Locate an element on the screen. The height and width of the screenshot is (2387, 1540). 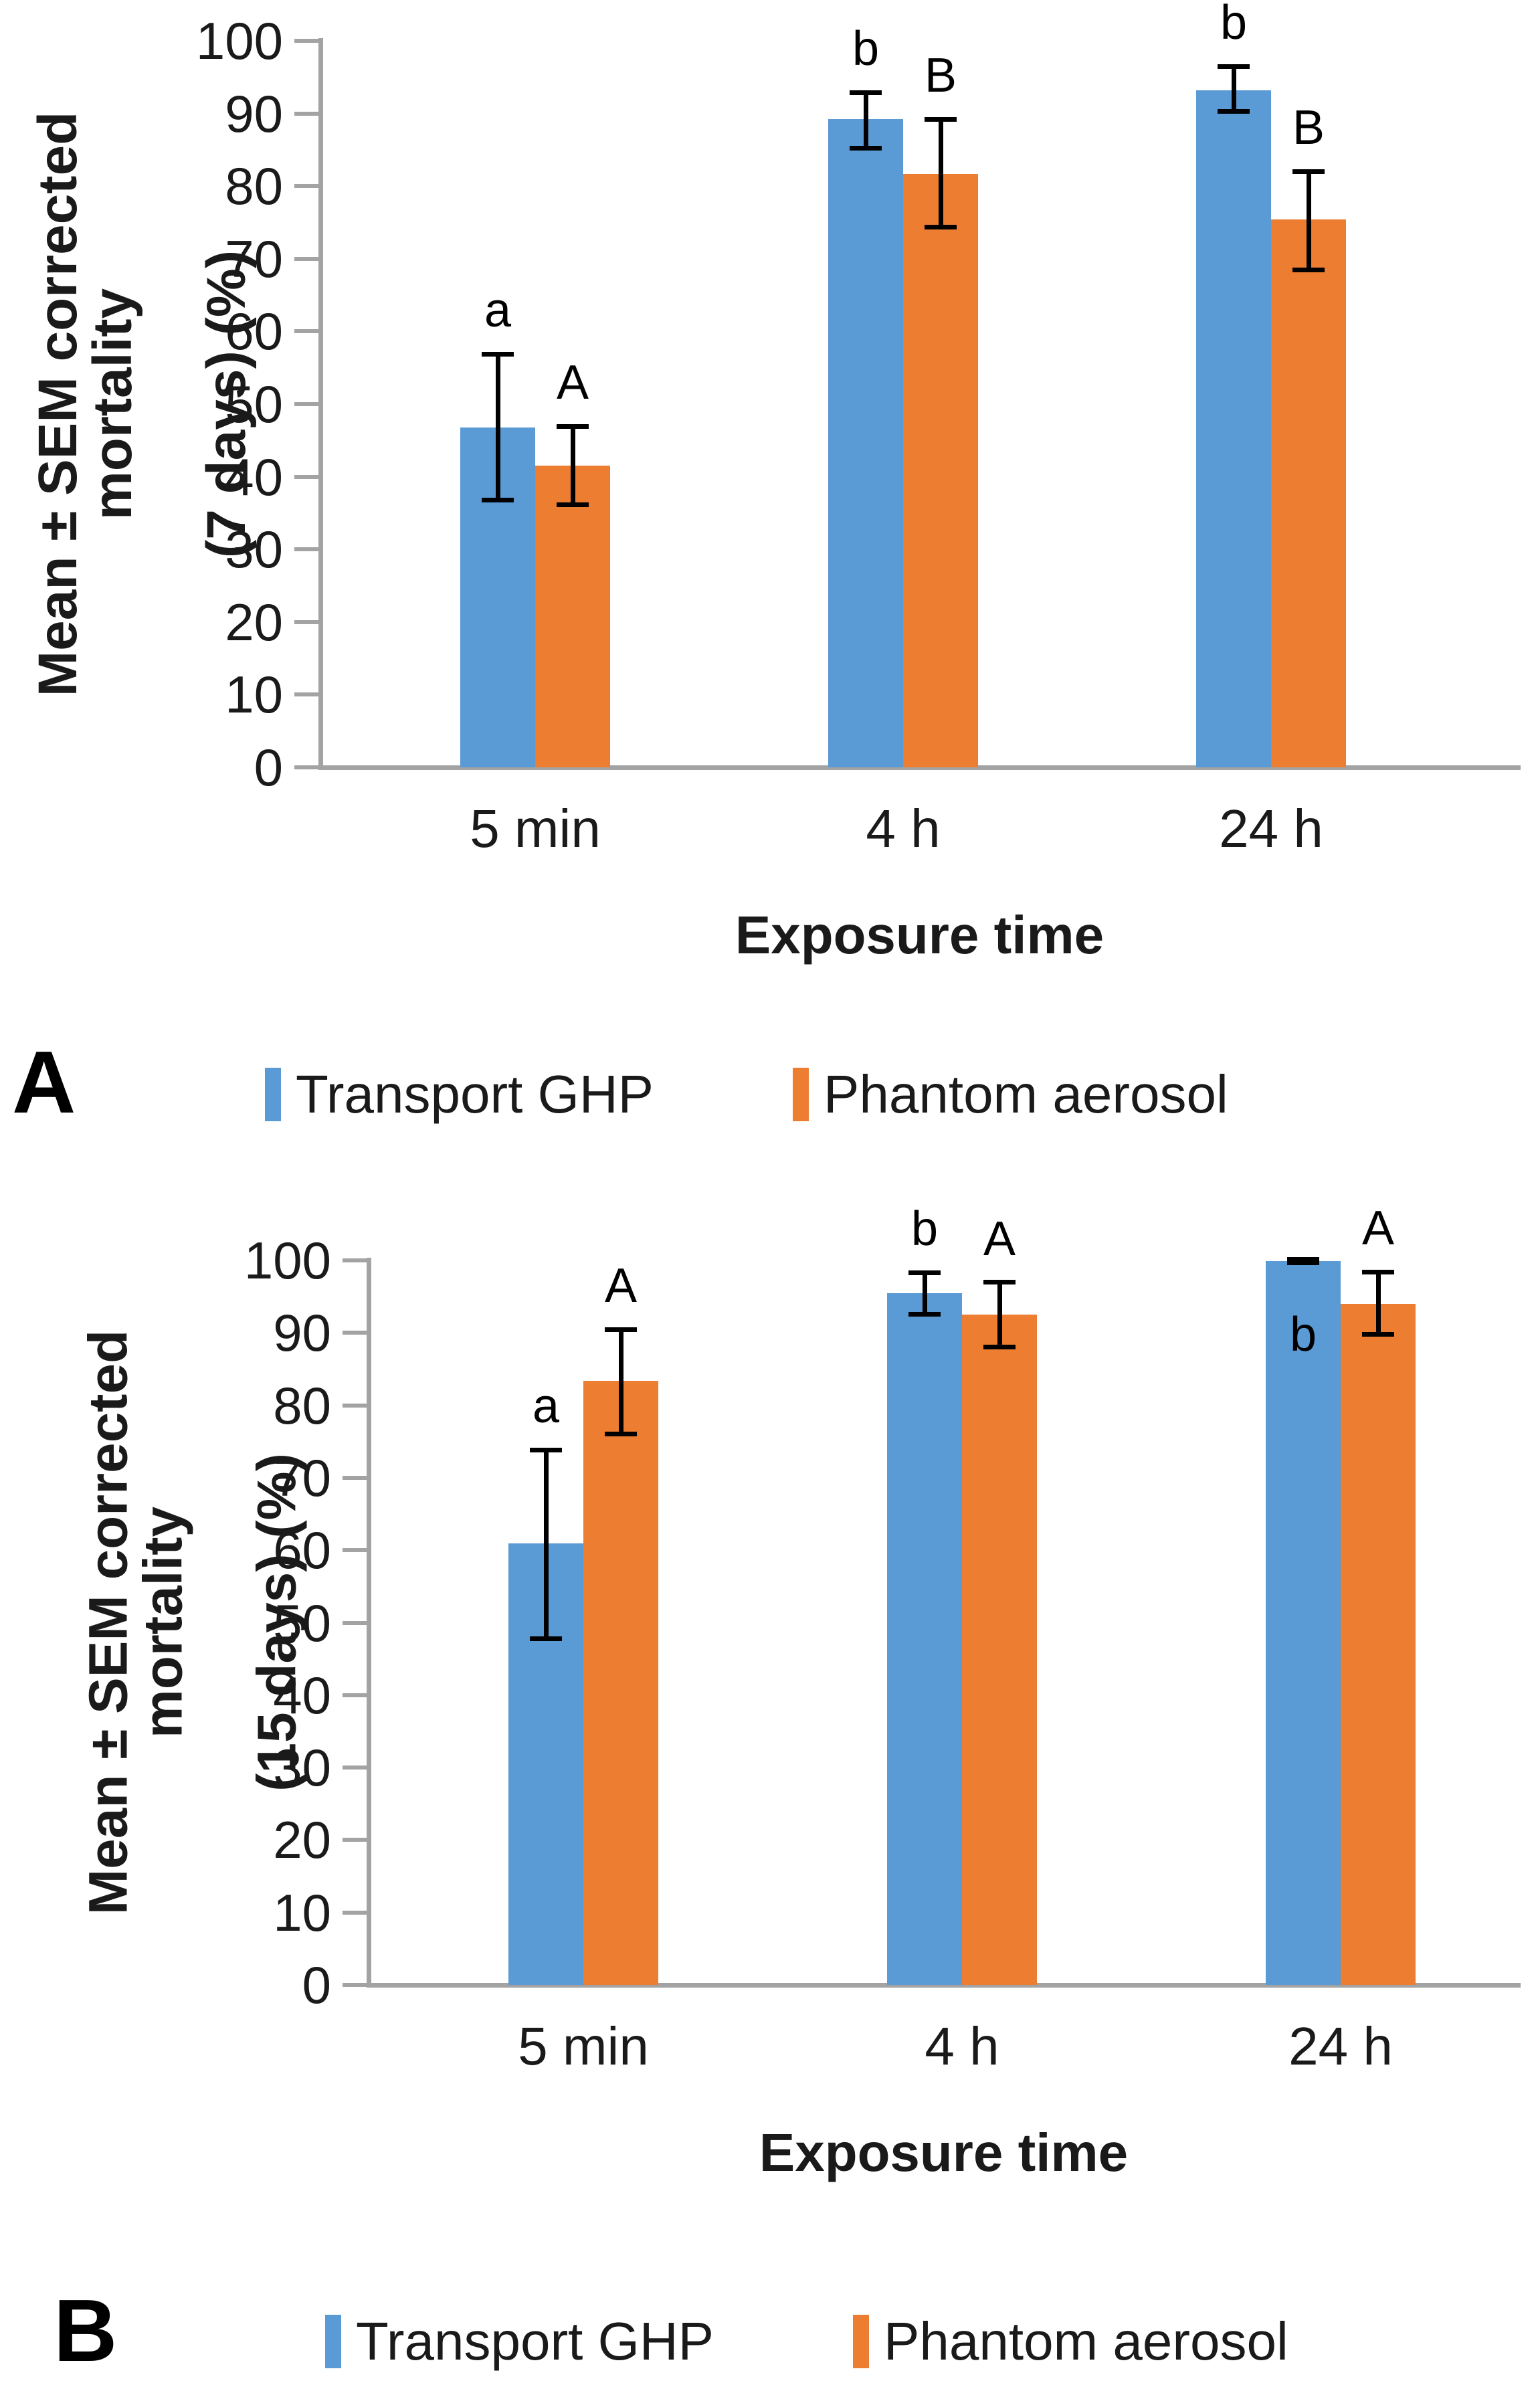
x-category-label: 4 h is located at coordinates (962, 2046).